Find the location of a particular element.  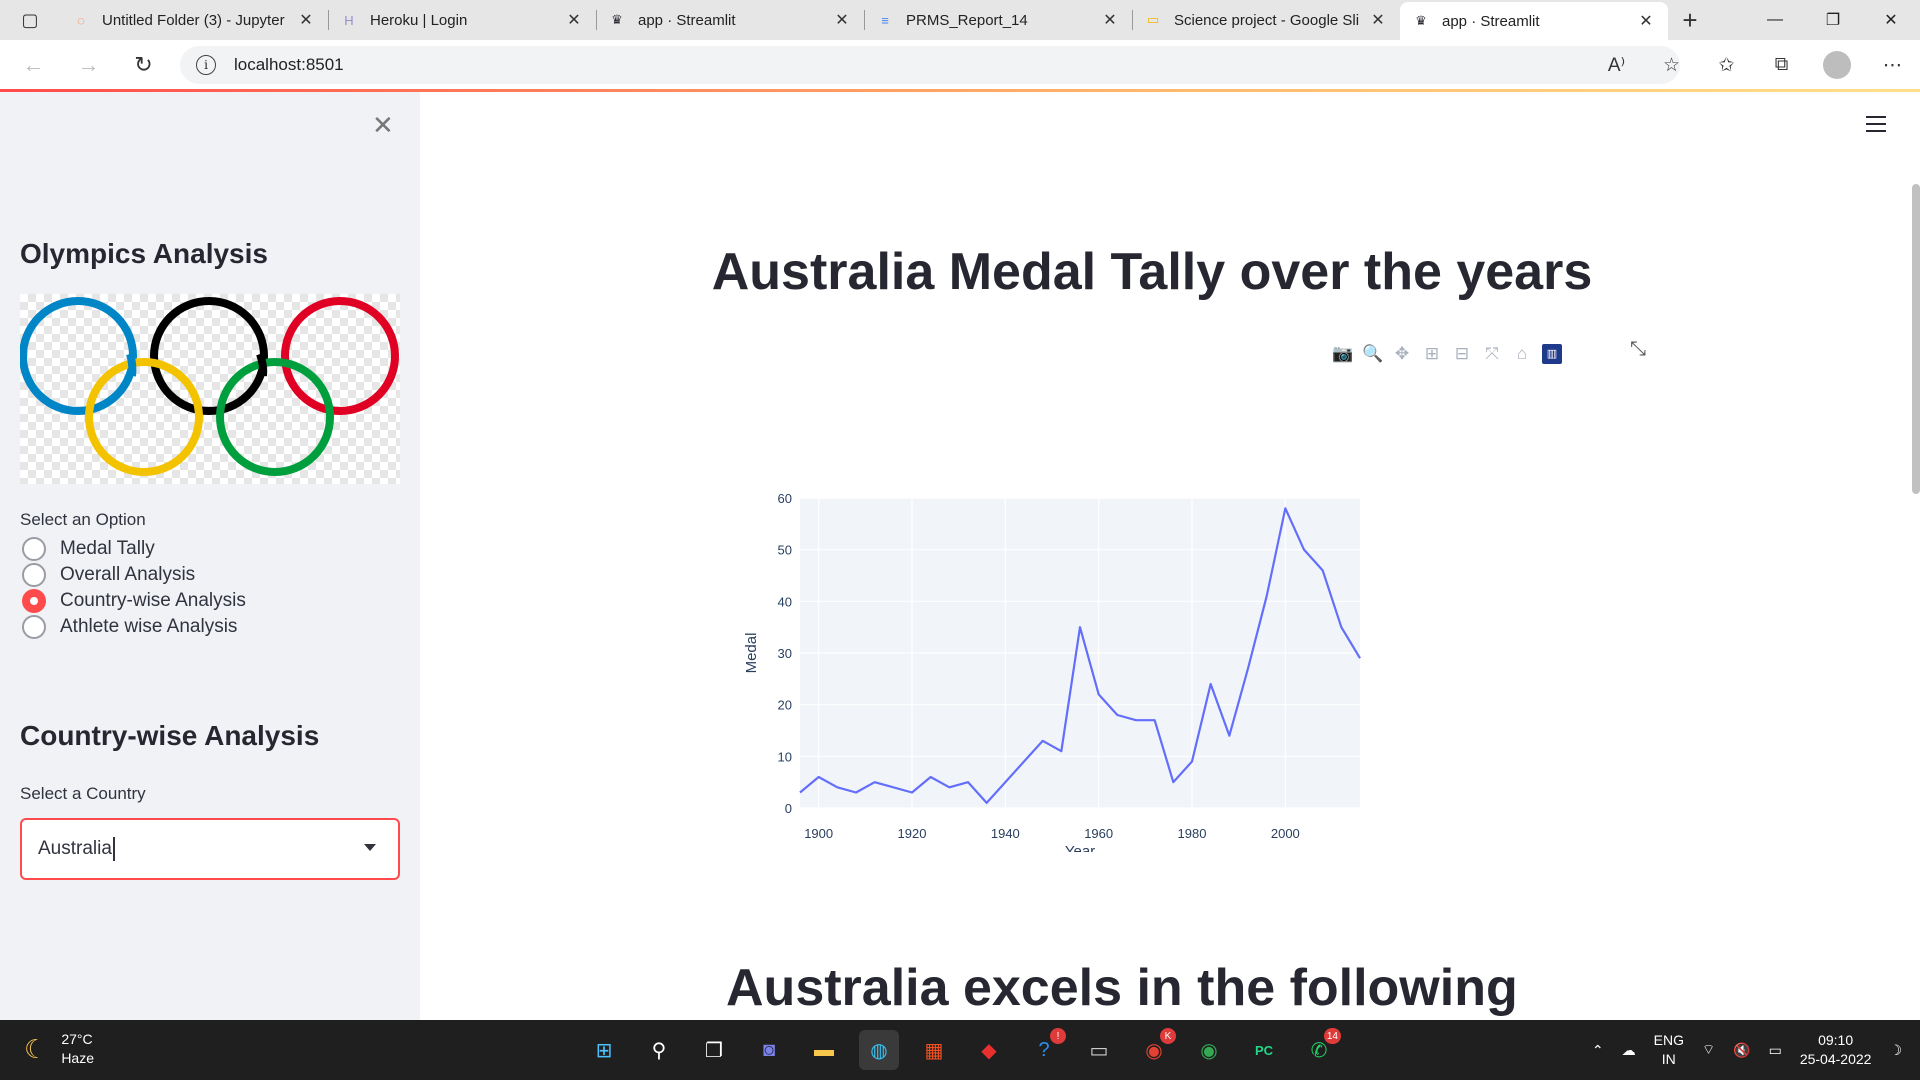

notifications-icon: ☽ is located at coordinates (1895, 1049).